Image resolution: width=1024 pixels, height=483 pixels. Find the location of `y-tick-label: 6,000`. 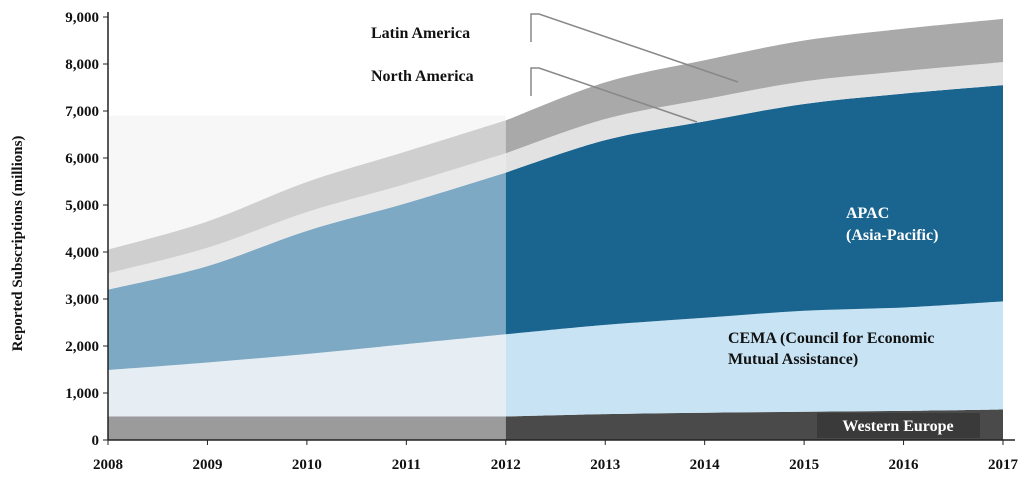

y-tick-label: 6,000 is located at coordinates (82, 159).